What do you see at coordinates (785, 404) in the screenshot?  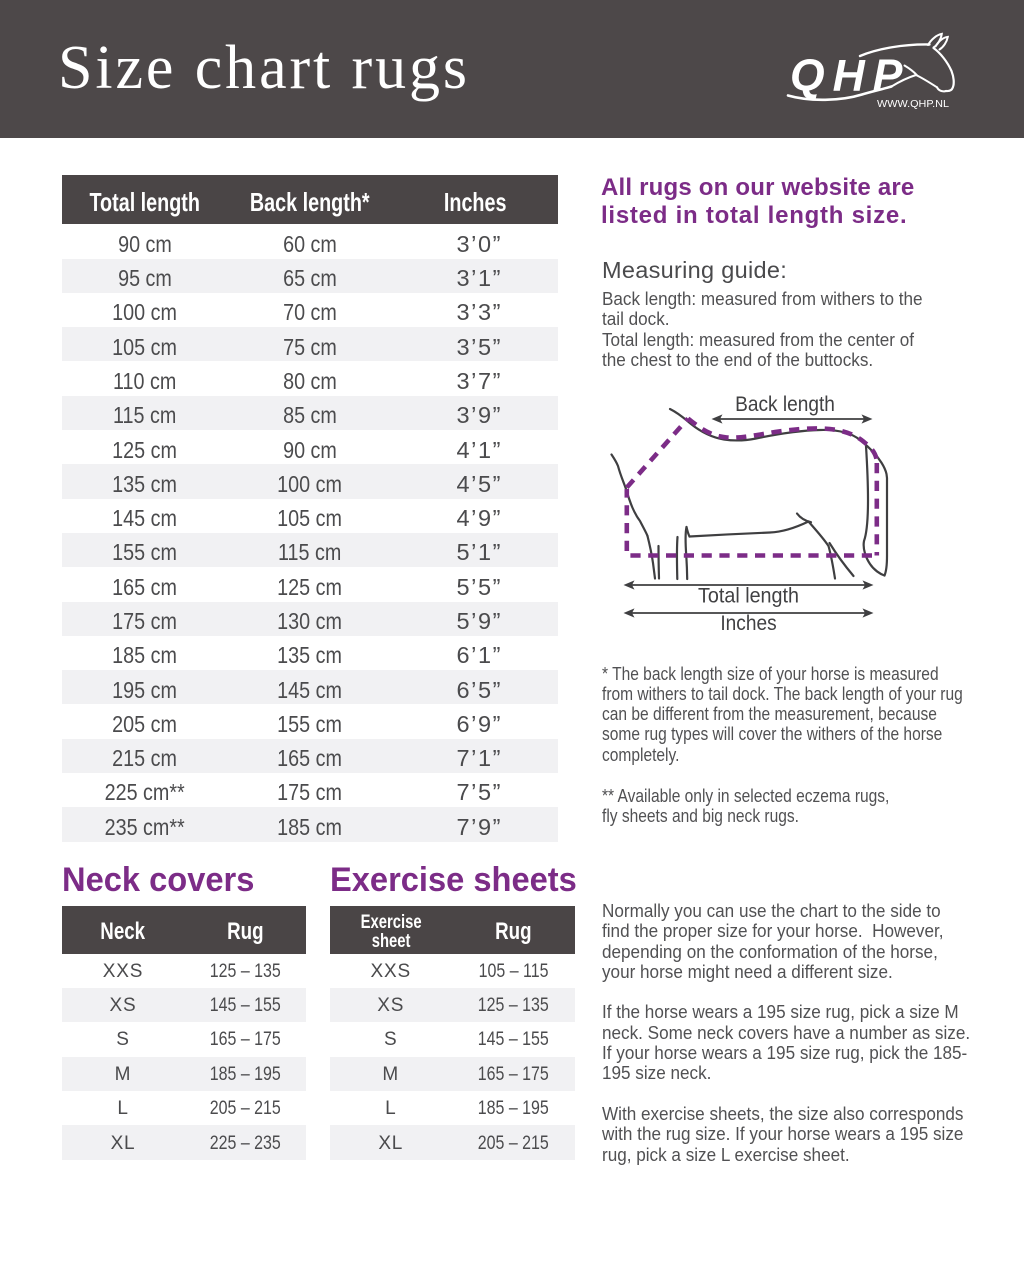 I see `svg-text: Back length` at bounding box center [785, 404].